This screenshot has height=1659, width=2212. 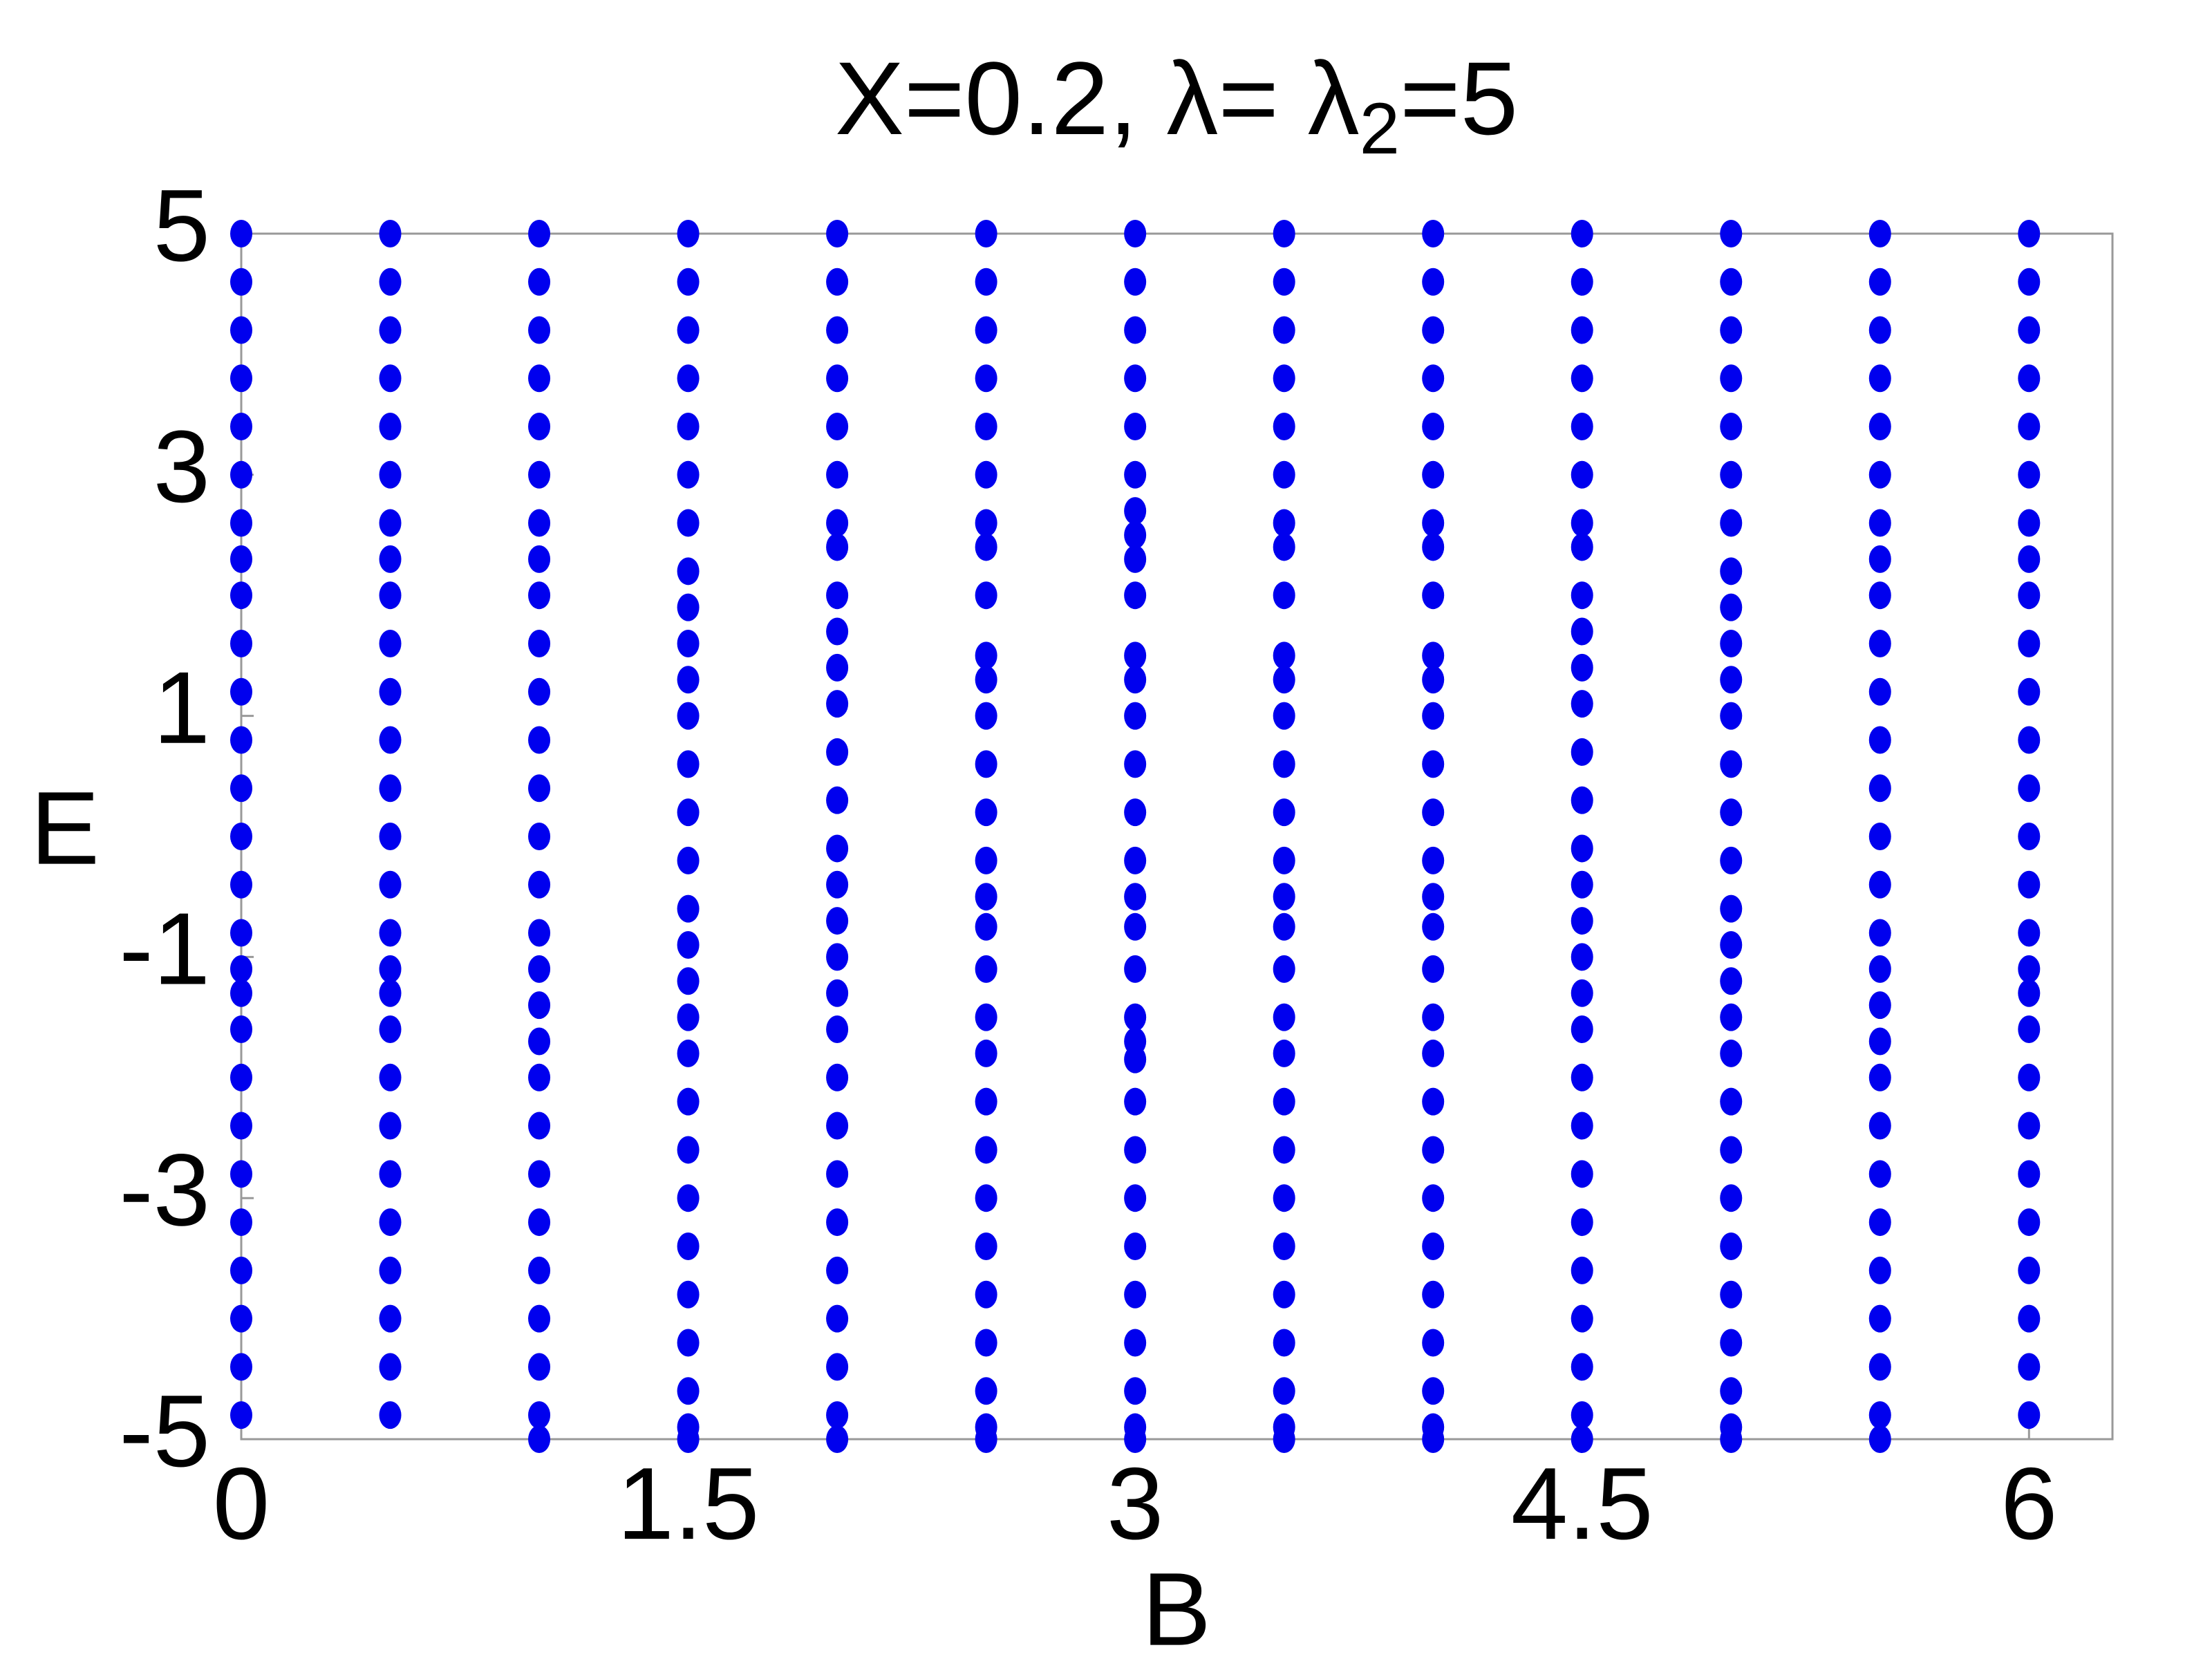 What do you see at coordinates (181, 708) in the screenshot?
I see `y-tick-label: 1` at bounding box center [181, 708].